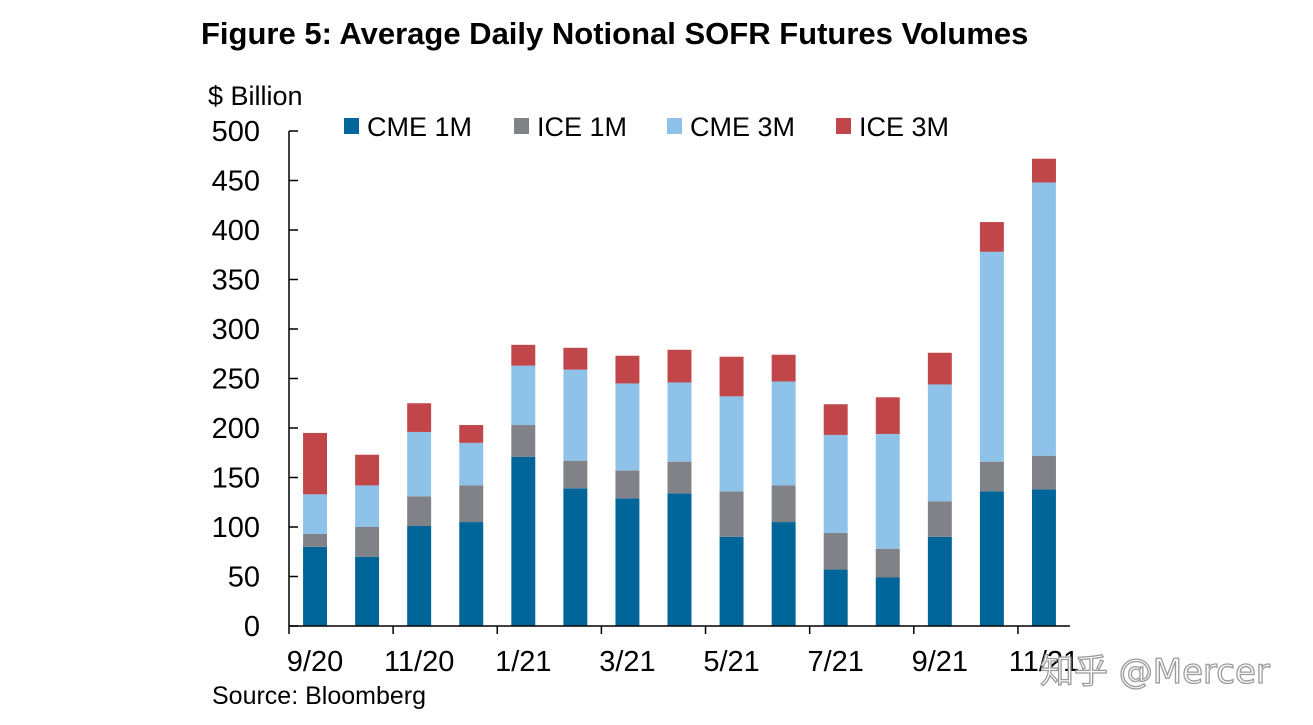  I want to click on x-tick-label-7-21: 7/21, so click(835, 662).